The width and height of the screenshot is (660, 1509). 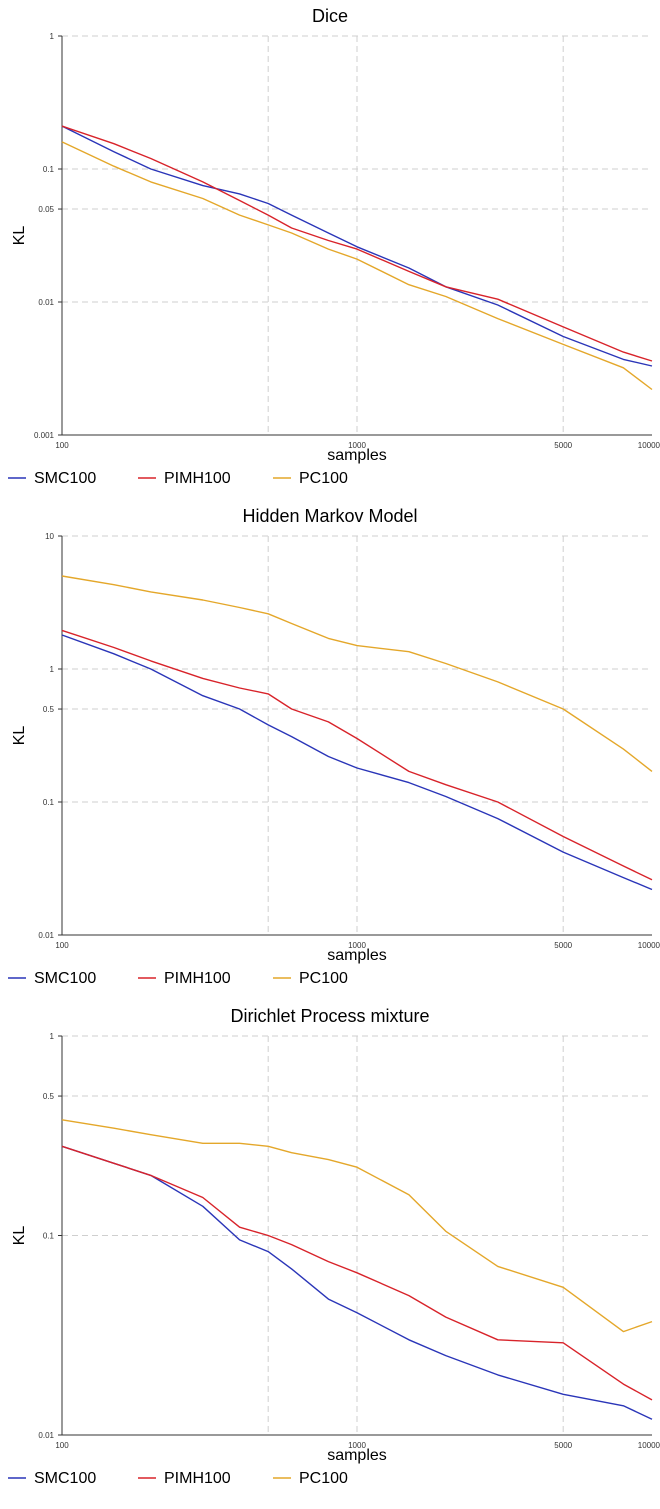 I want to click on chart-title: Hidden Markov Model, so click(x=329, y=516).